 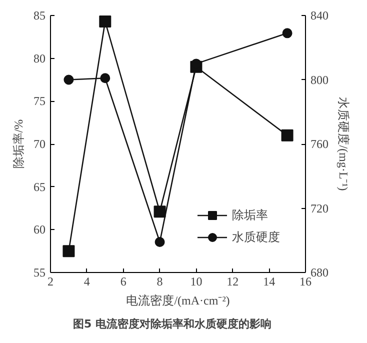 I want to click on legend-label: 水质硬度, so click(x=256, y=237).